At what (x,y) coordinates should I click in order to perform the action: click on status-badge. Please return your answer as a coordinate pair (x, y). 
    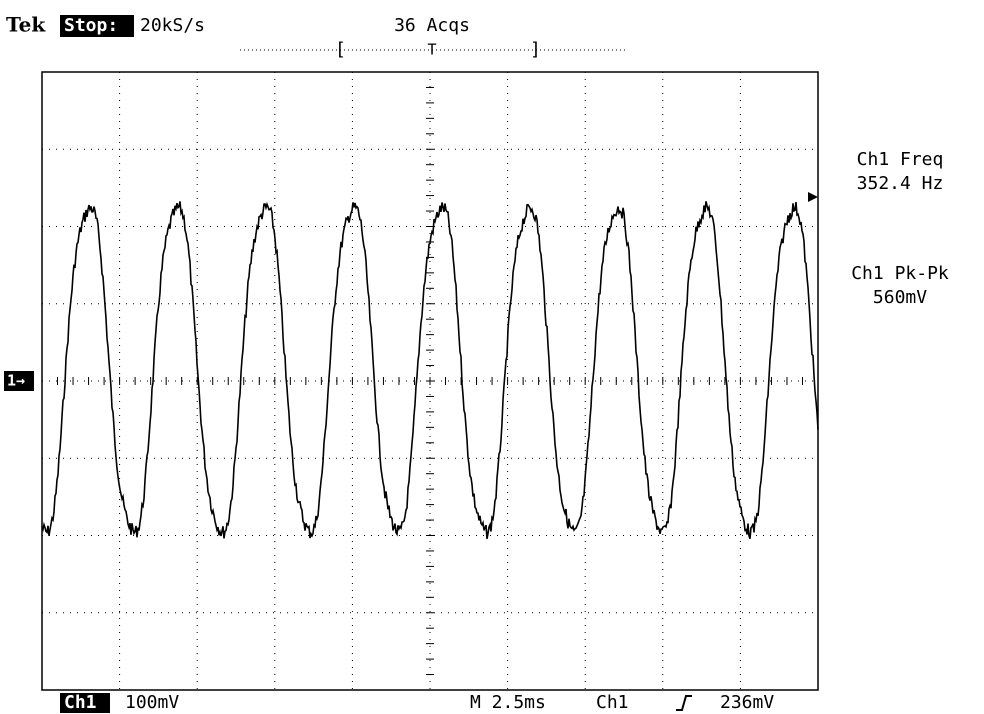
    Looking at the image, I should click on (97, 26).